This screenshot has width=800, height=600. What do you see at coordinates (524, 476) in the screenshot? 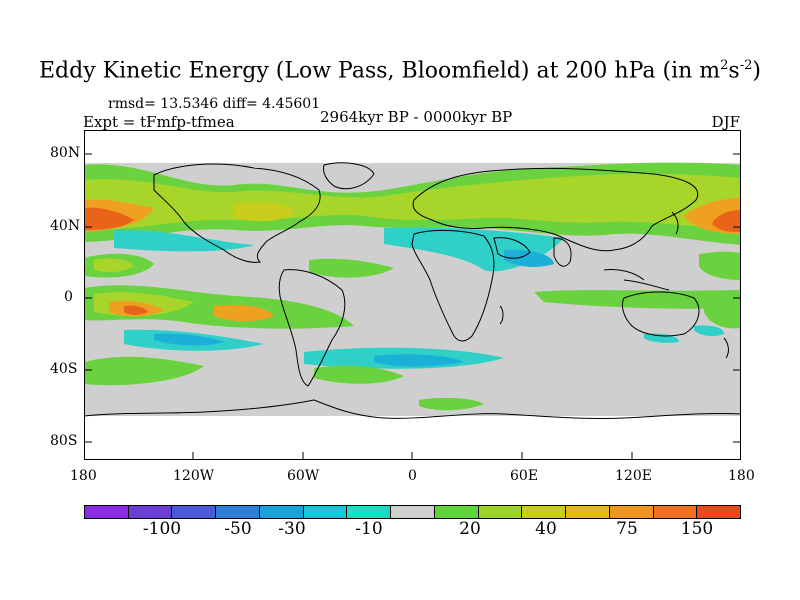
I see `x-tick-60E: 60E` at bounding box center [524, 476].